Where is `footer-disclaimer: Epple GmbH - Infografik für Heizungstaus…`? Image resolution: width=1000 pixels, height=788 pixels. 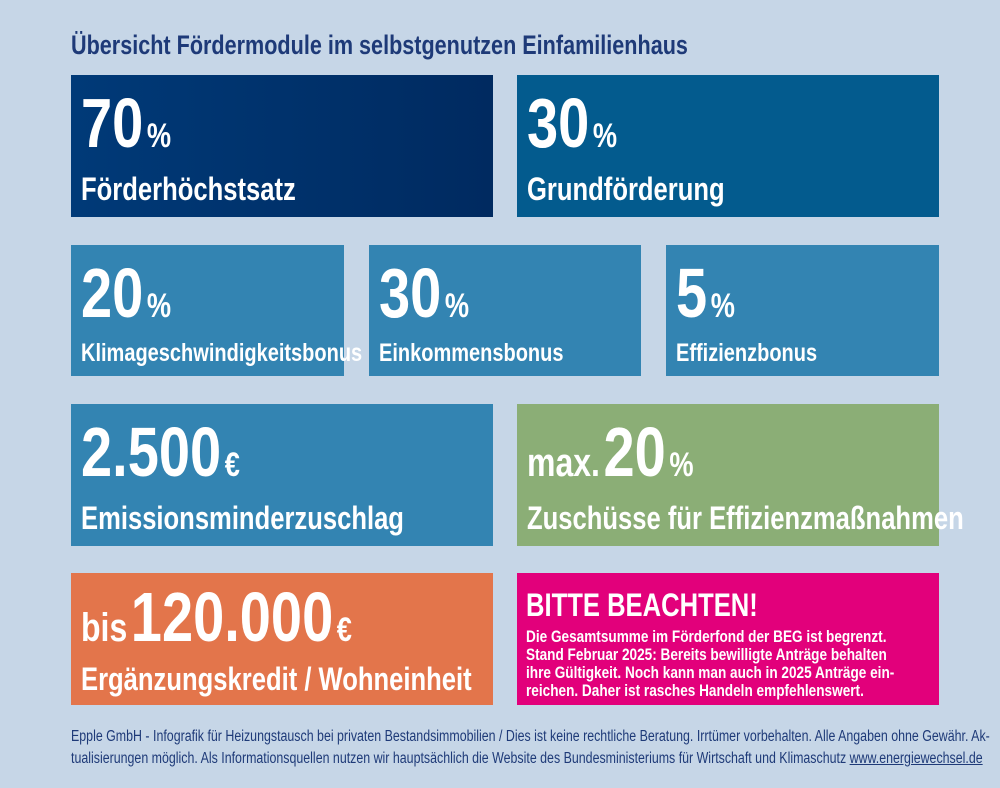 footer-disclaimer: Epple GmbH - Infografik für Heizungstaus… is located at coordinates (530, 747).